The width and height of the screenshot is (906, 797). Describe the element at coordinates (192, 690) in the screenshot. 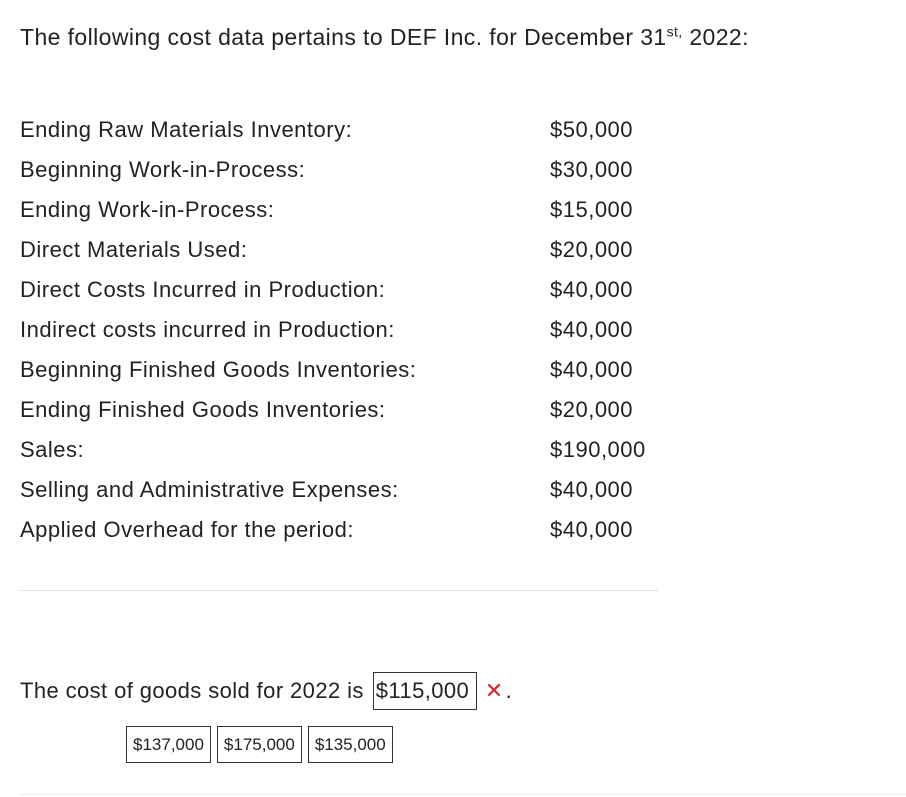

I see `question-prefix: The cost of goods sold for 2022 is` at that location.